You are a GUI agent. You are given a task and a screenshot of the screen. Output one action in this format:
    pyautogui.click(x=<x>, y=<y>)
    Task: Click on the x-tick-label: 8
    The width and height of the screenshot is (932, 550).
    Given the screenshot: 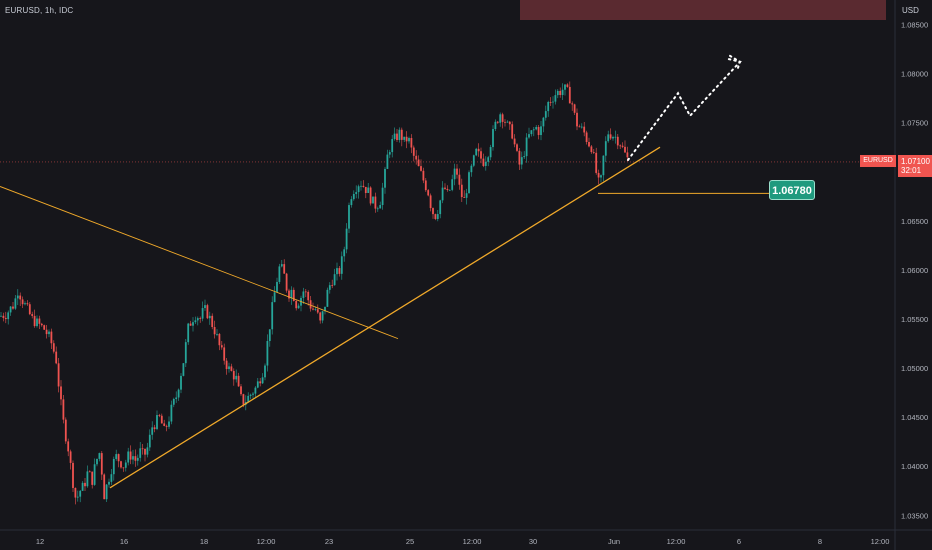 What is the action you would take?
    pyautogui.click(x=820, y=541)
    